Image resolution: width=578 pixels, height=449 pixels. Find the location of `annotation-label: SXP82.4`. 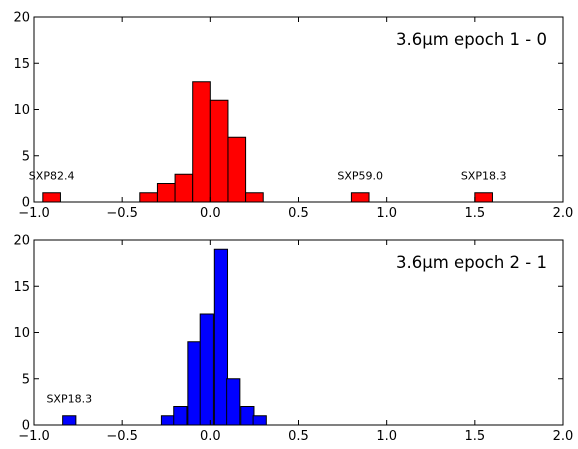

annotation-label: SXP82.4 is located at coordinates (52, 176).